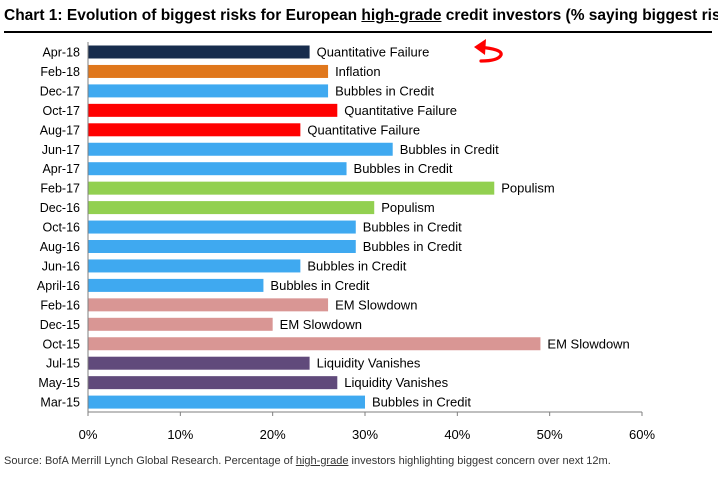  I want to click on category-label: Feb-16, so click(60, 305).